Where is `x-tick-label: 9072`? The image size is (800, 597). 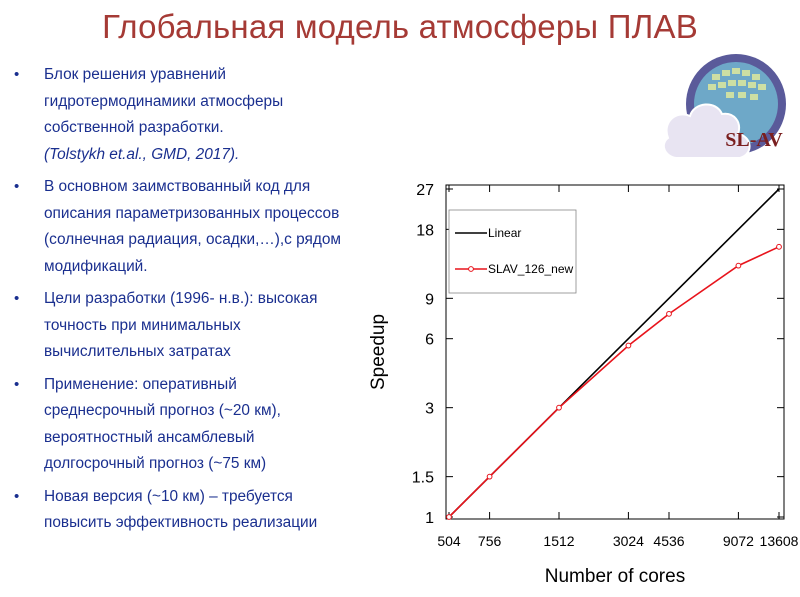
x-tick-label: 9072 is located at coordinates (738, 541).